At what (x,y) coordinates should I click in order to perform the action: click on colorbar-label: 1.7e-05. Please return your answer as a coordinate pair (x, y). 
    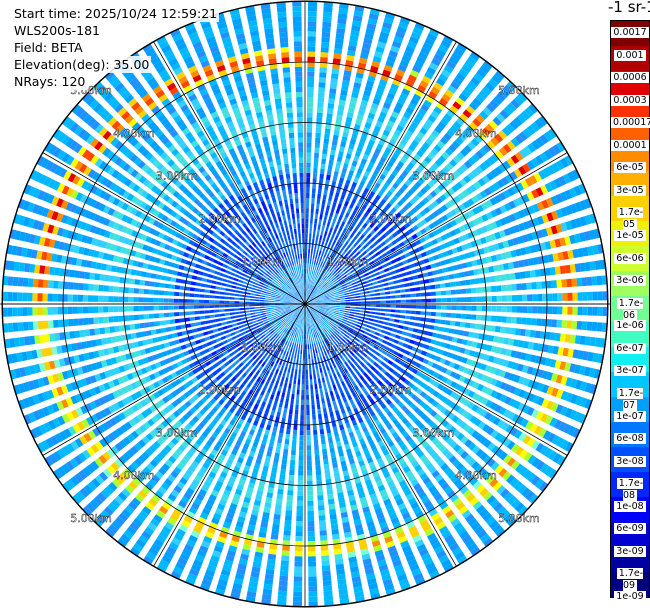
    Looking at the image, I should click on (630, 219).